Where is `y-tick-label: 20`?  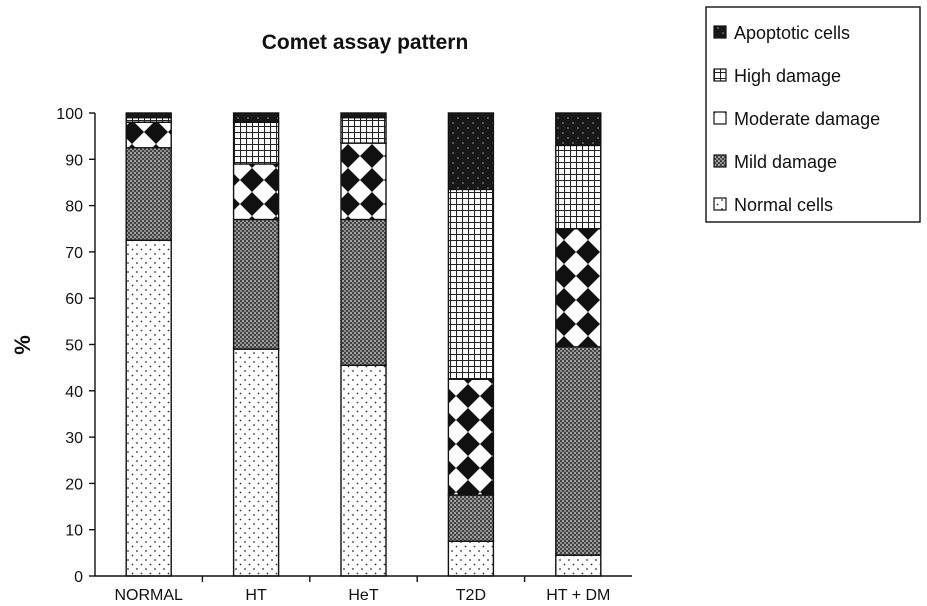
y-tick-label: 20 is located at coordinates (74, 484).